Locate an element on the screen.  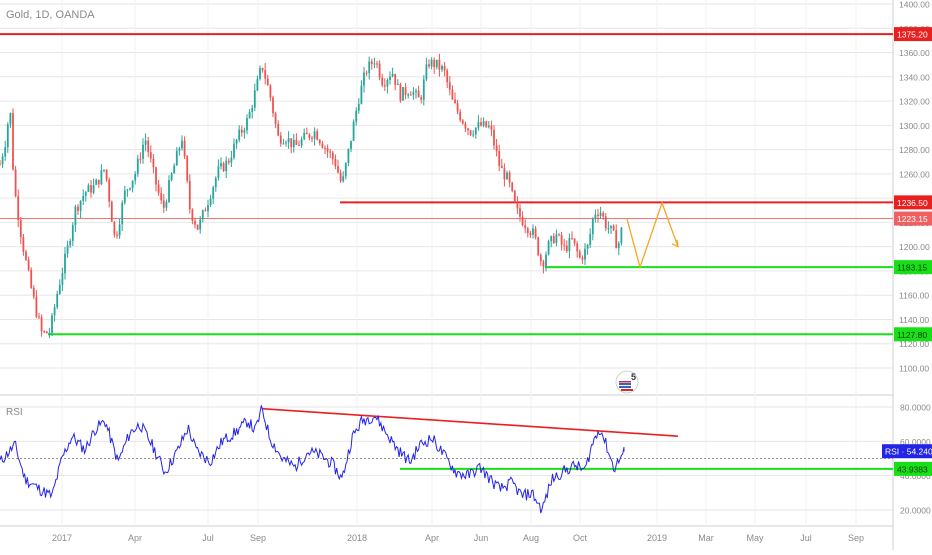
price-level-label: 1223.15 is located at coordinates (912, 219).